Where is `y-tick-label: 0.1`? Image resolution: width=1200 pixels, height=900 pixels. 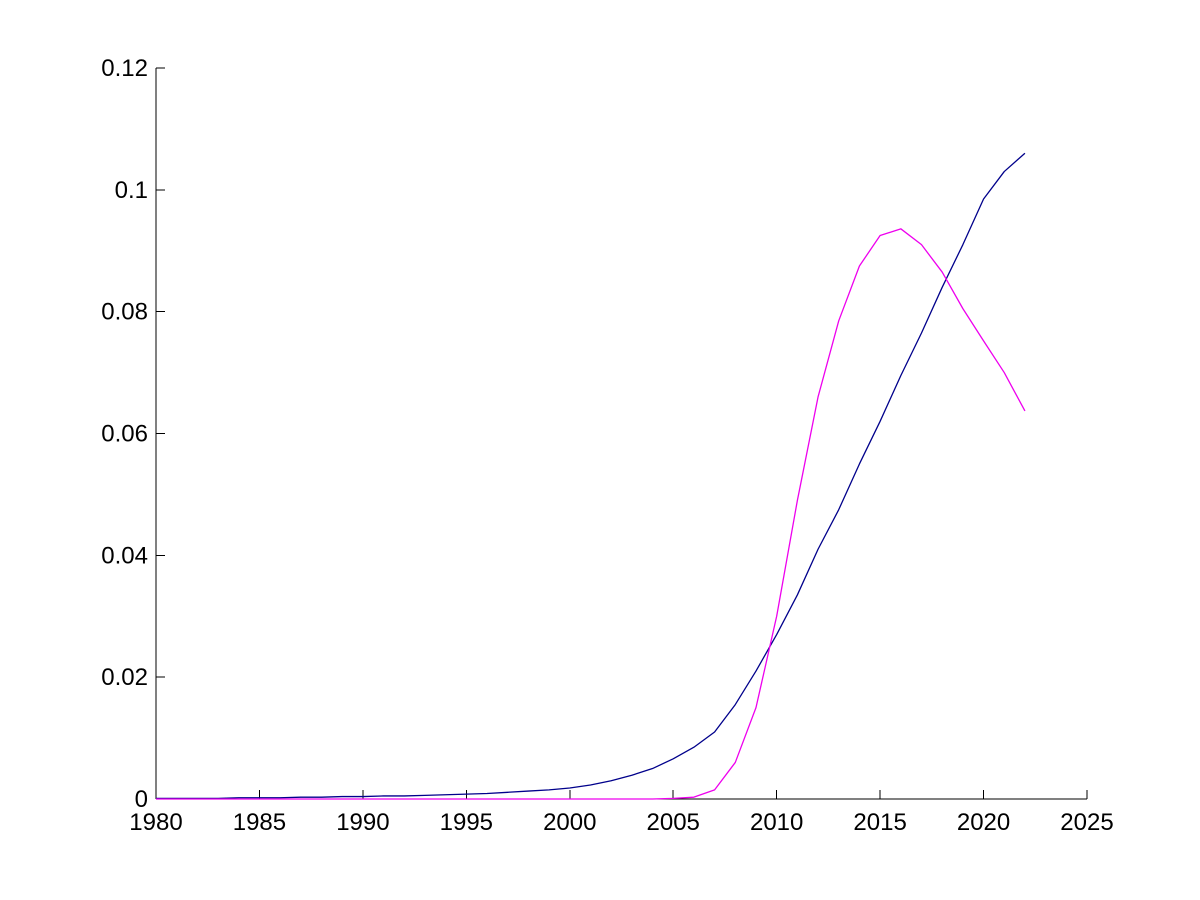
y-tick-label: 0.1 is located at coordinates (131, 190).